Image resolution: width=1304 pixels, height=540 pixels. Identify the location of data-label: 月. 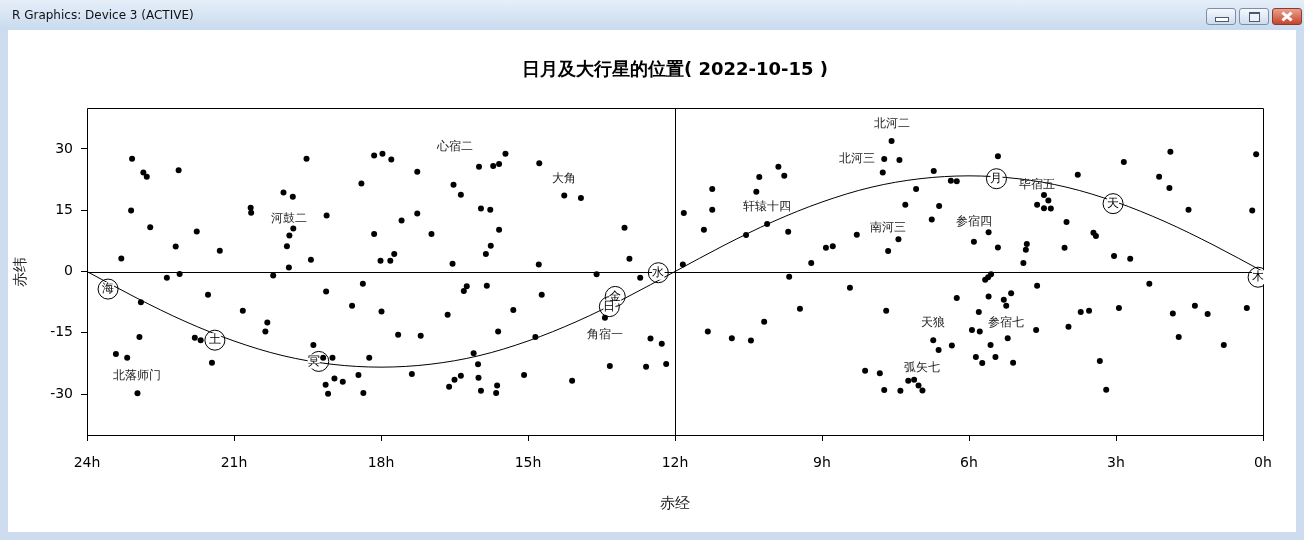
(996, 177).